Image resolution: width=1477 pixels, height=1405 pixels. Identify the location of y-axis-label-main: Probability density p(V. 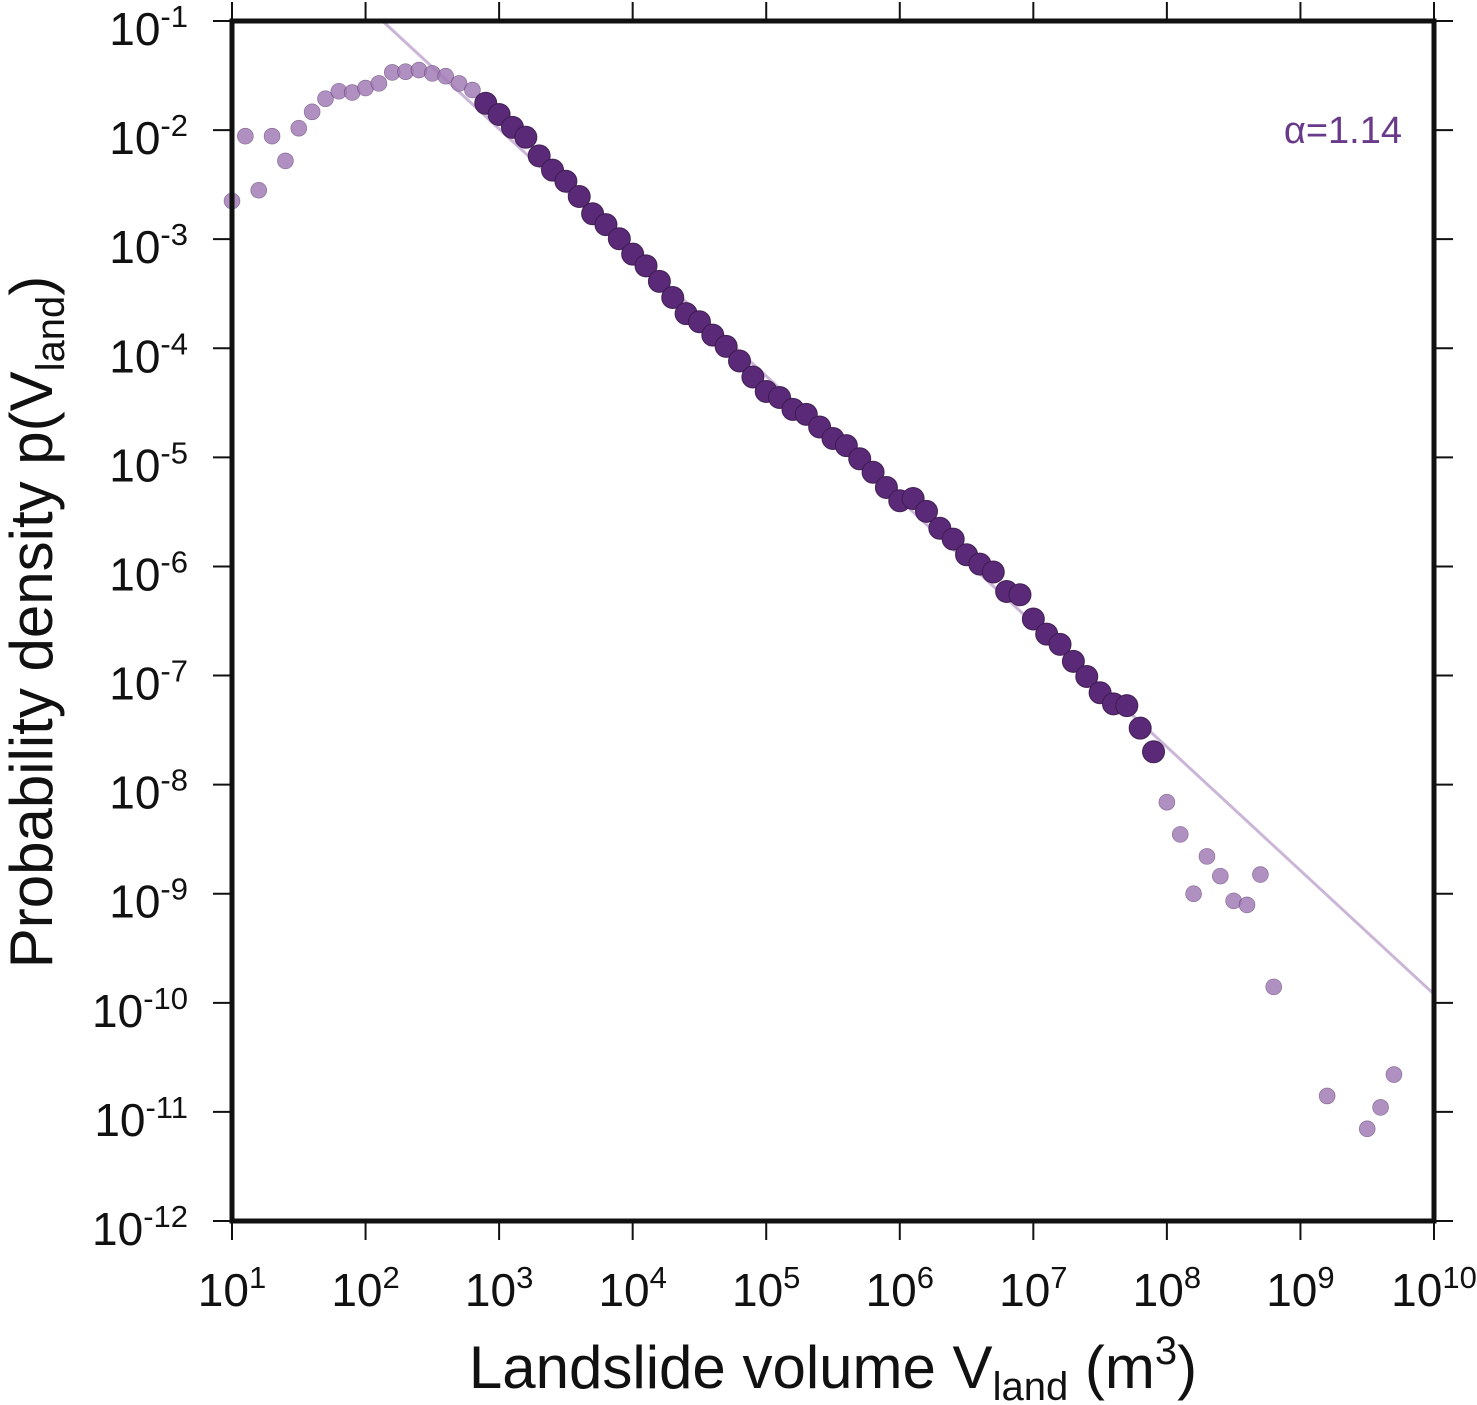
(32, 669).